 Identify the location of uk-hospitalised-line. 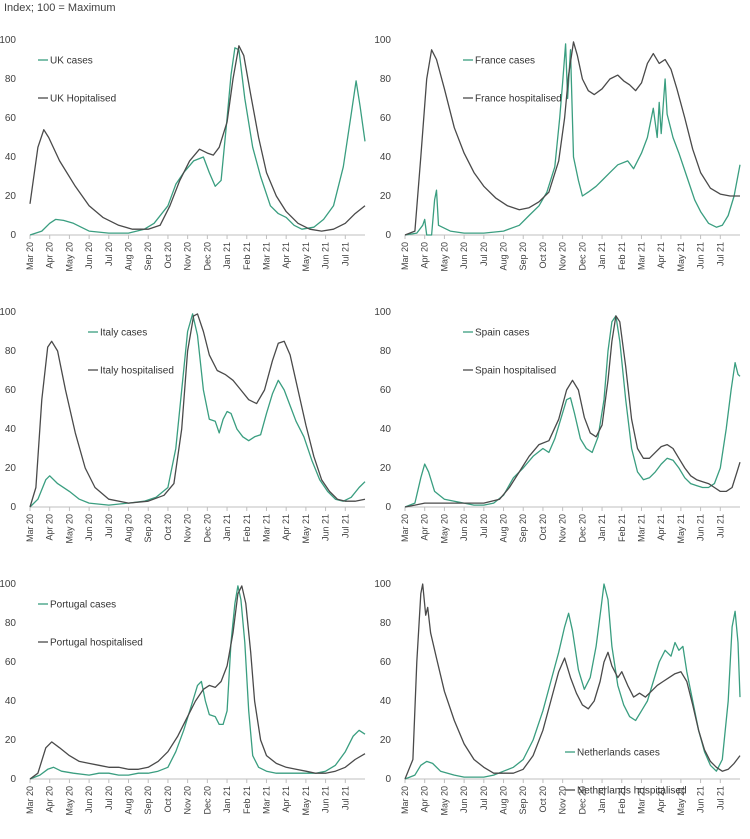
(197, 138).